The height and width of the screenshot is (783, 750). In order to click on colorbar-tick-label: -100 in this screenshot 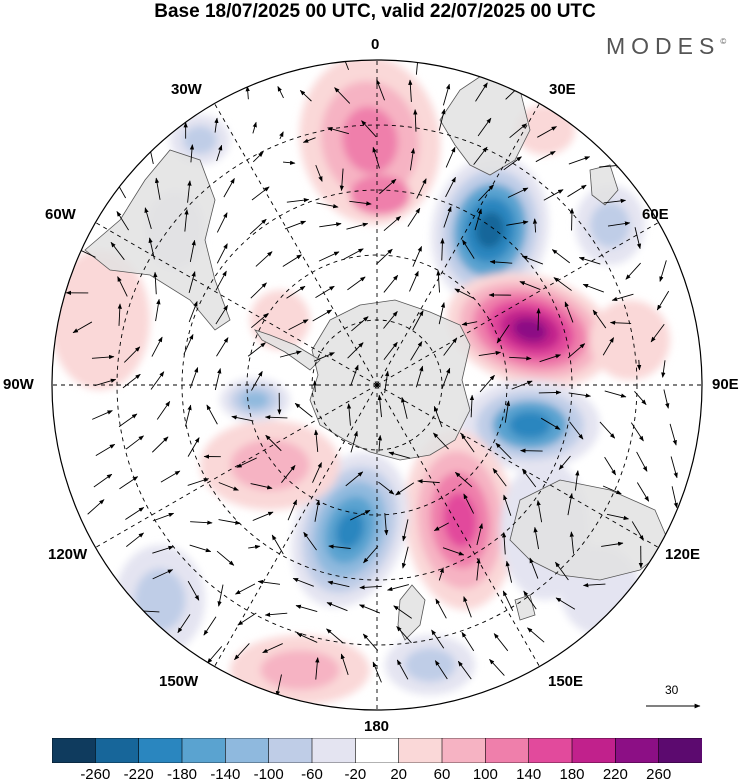, I will do `click(268, 774)`.